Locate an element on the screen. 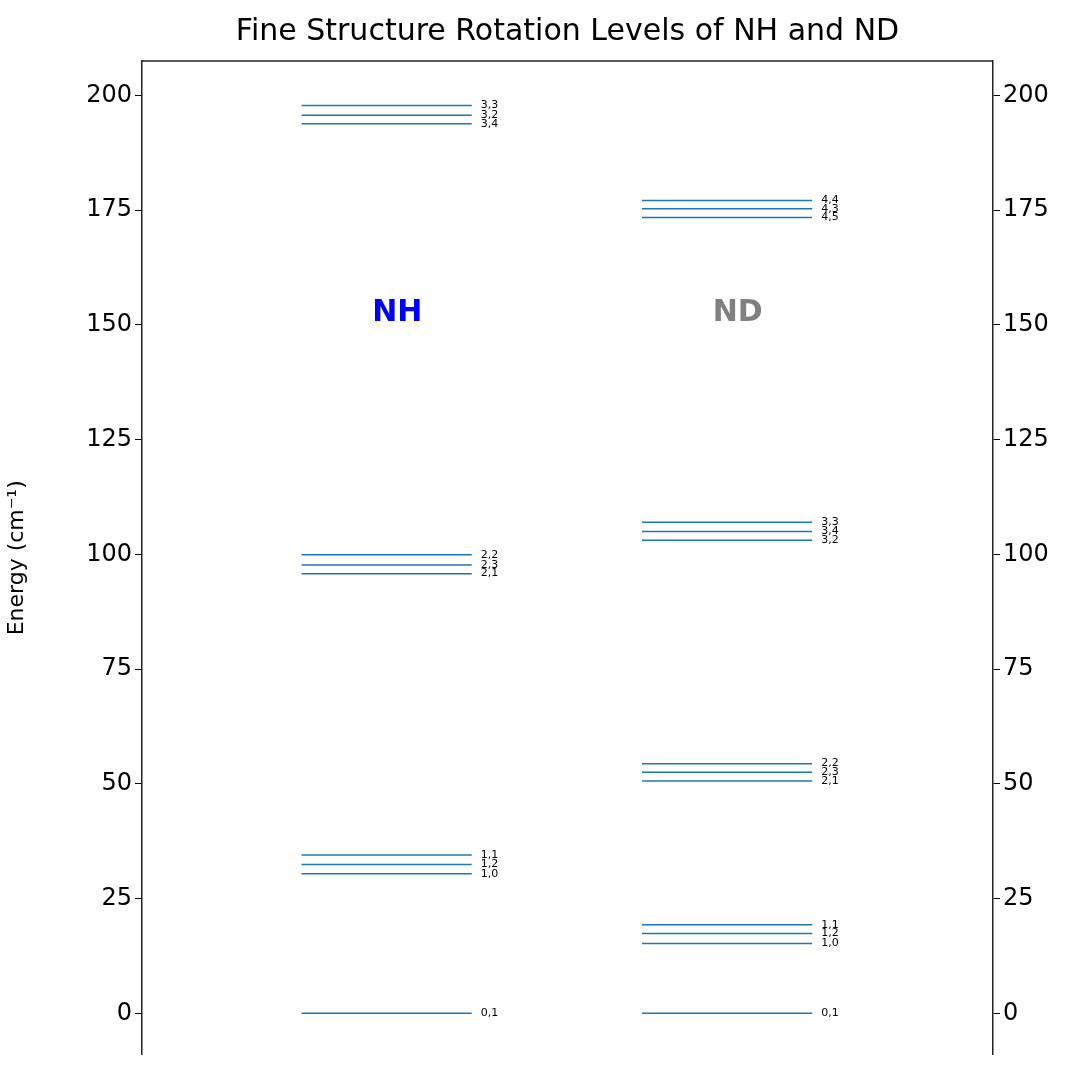 The width and height of the screenshot is (1075, 1072). y2-tick-label: 0 is located at coordinates (1011, 1011).